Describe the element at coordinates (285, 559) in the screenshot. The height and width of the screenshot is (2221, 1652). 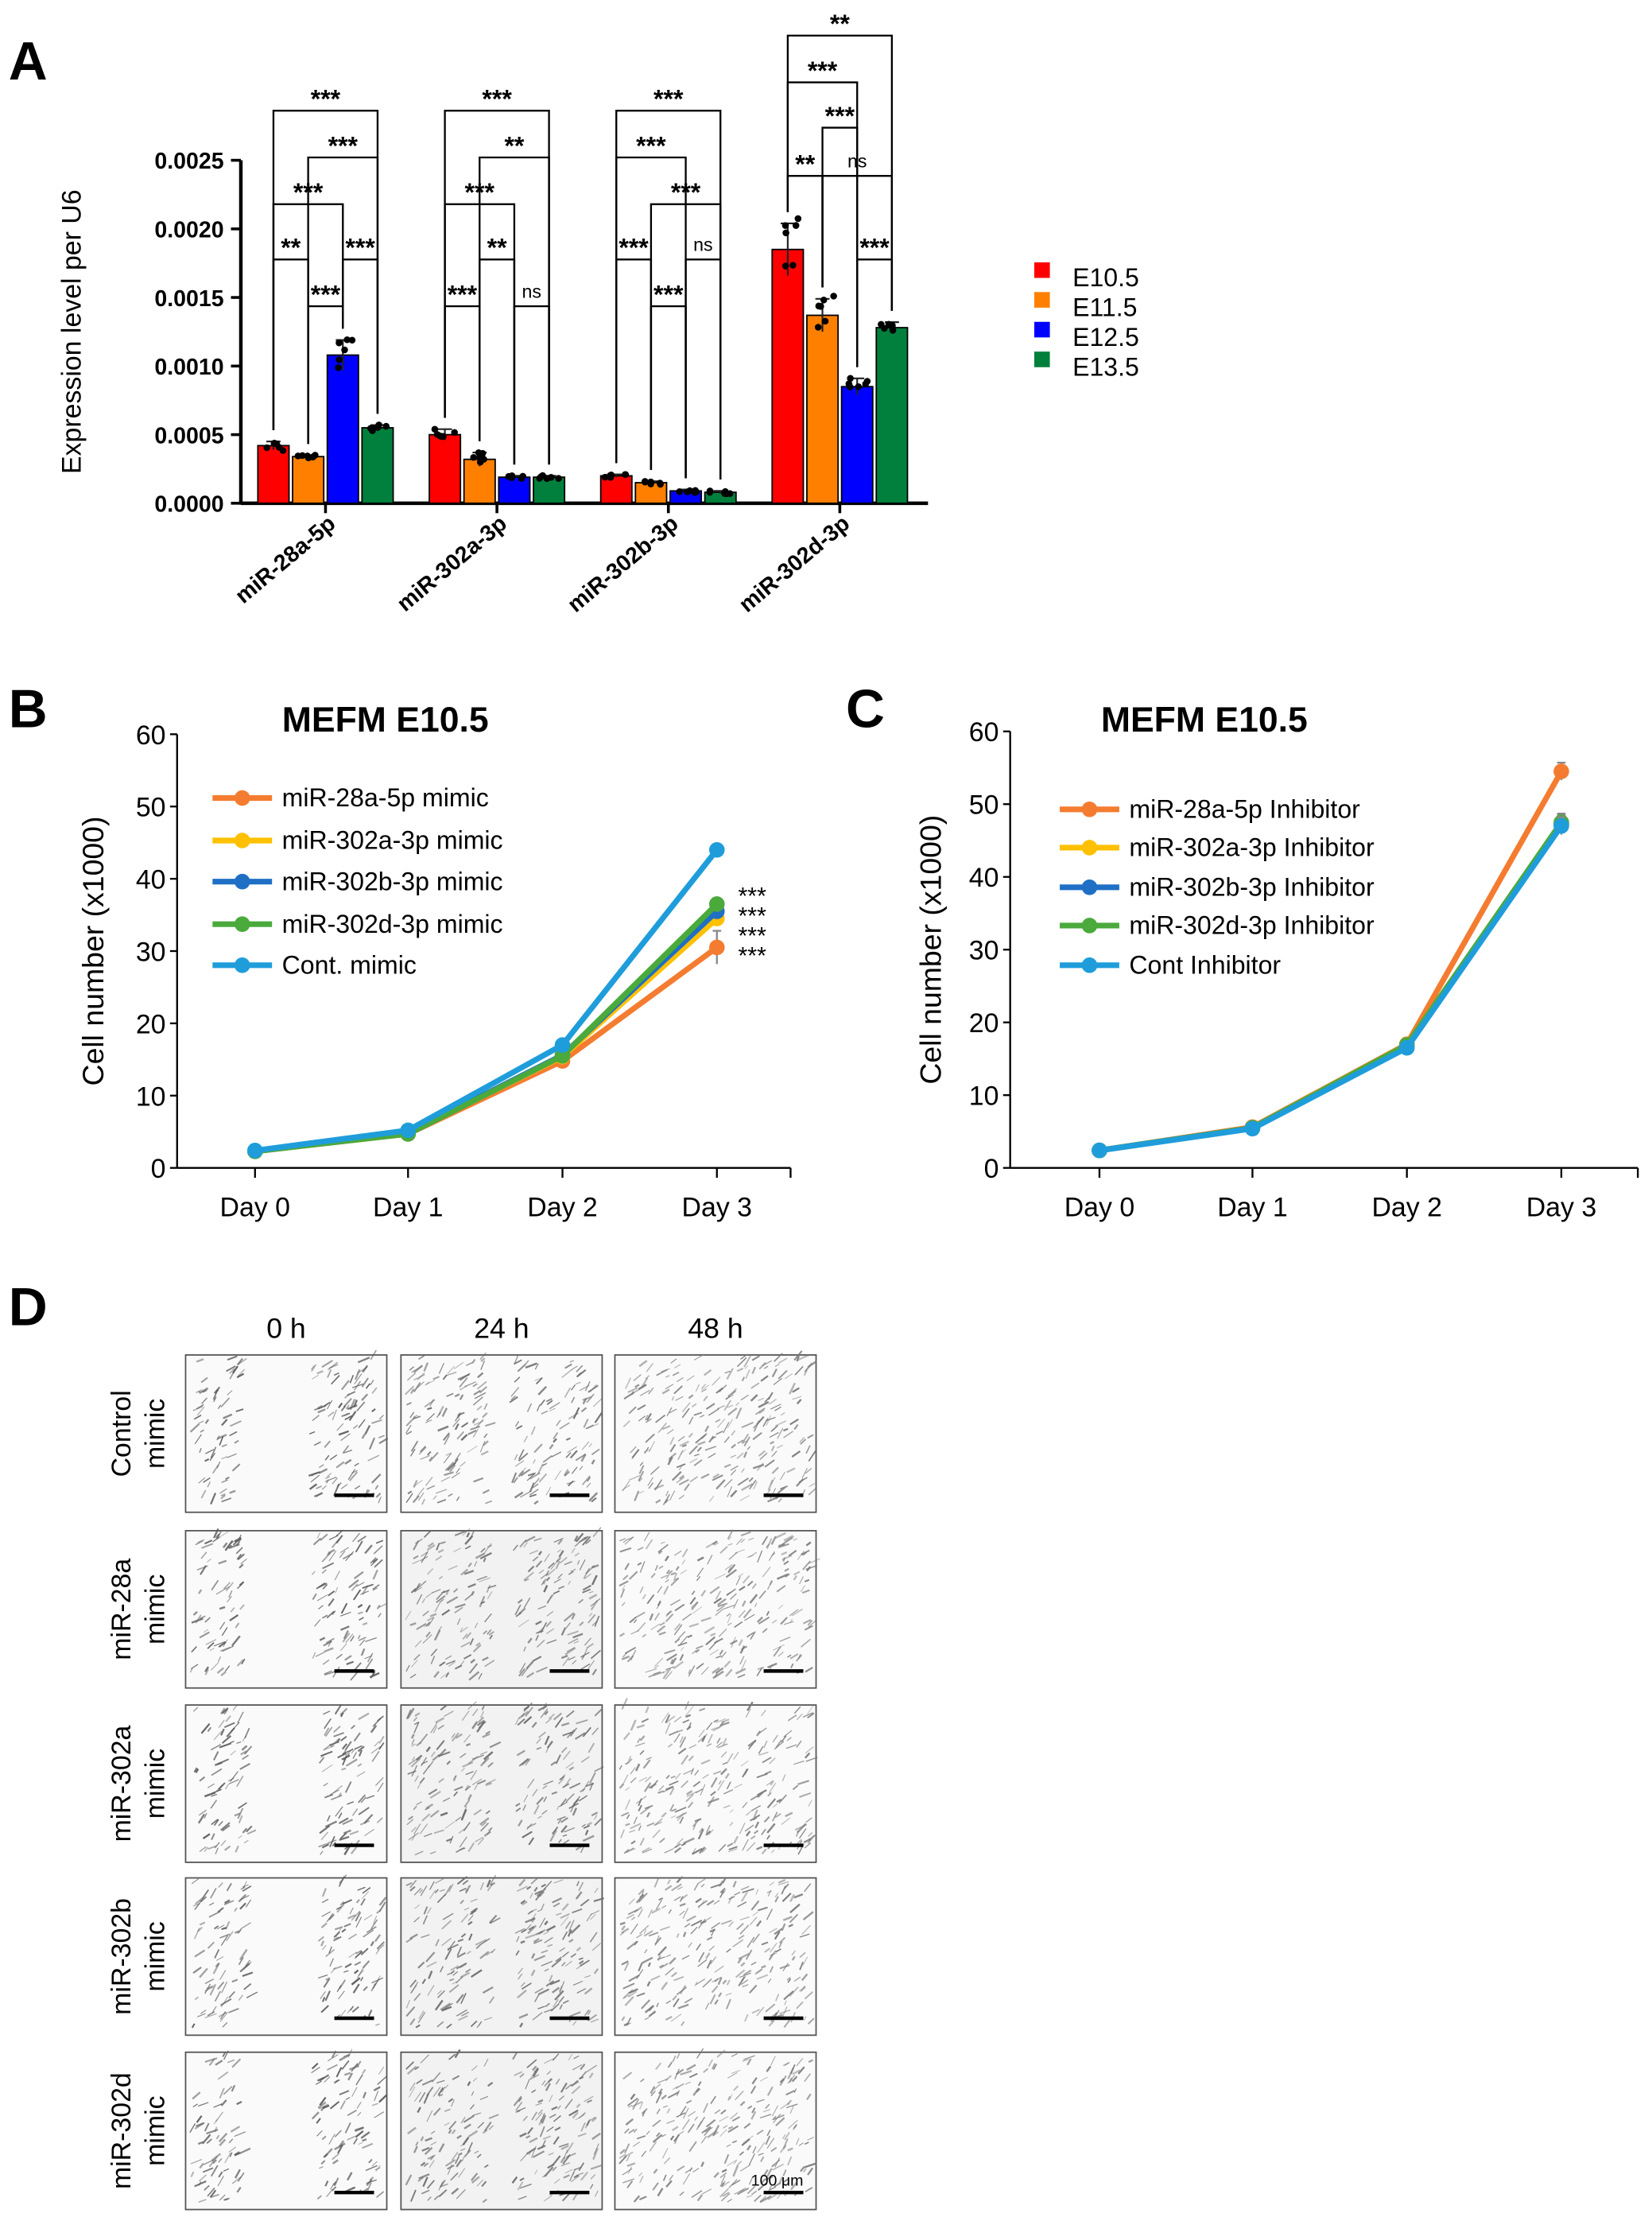
I see `category-label: miR-28a-5p` at that location.